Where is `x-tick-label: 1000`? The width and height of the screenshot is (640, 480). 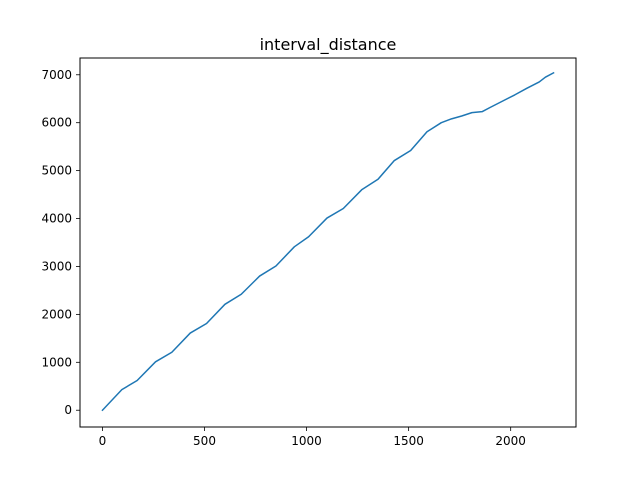 x-tick-label: 1000 is located at coordinates (306, 441).